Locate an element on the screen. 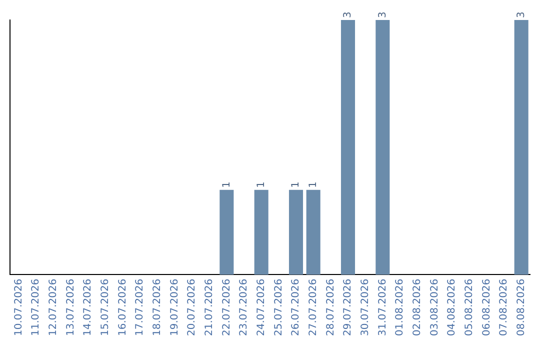 Image resolution: width=540 pixels, height=340 pixels. x-tick-label: 04.08.2026 is located at coordinates (452, 307).